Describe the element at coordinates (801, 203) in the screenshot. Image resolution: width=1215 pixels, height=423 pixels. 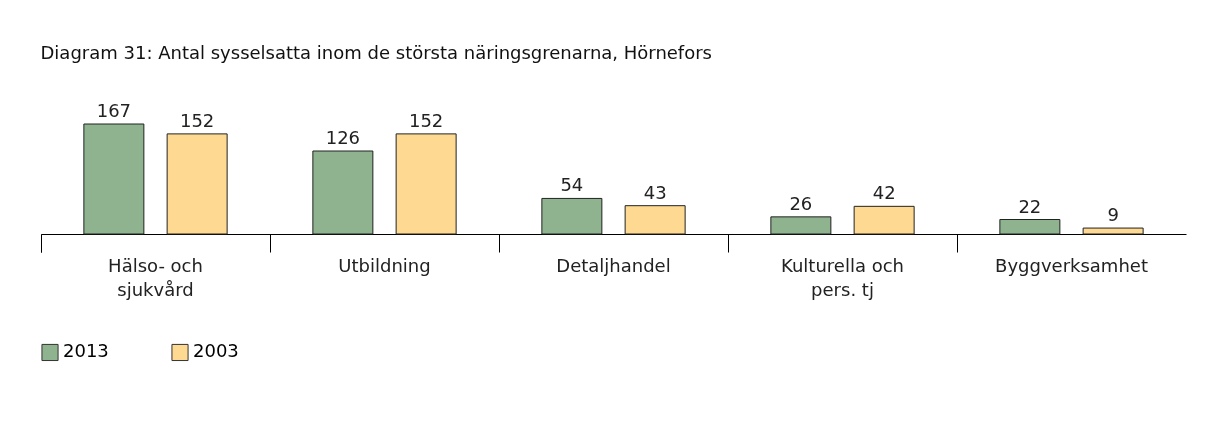
I see `data-label: 26` at that location.